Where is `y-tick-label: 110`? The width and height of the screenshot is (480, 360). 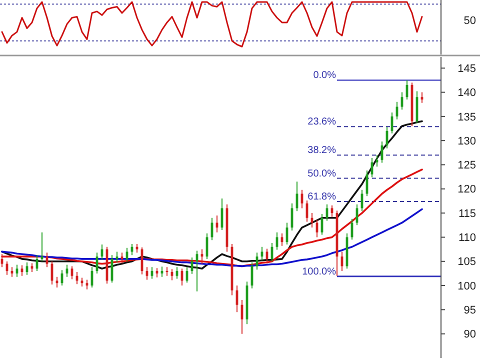 y-tick-label: 110 is located at coordinates (467, 238).